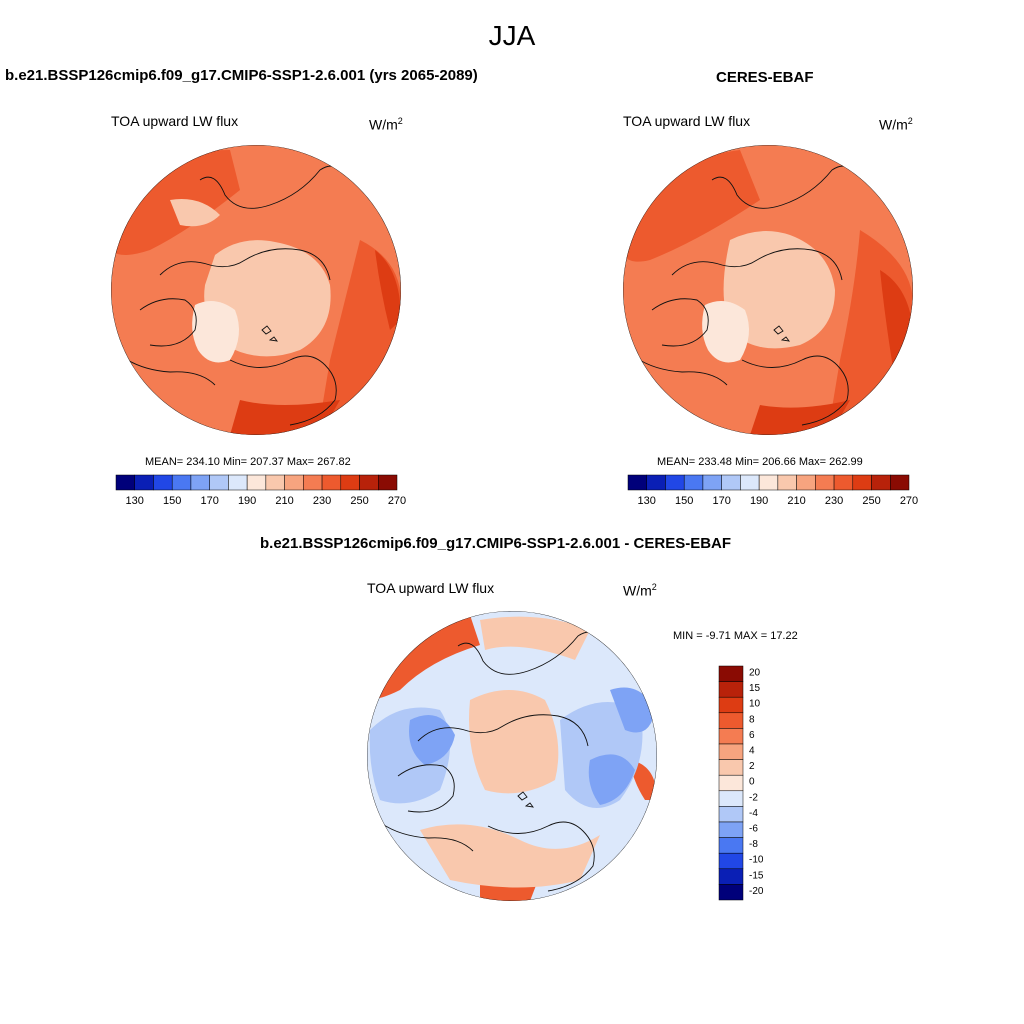 The width and height of the screenshot is (1024, 1024). Describe the element at coordinates (195, 213) in the screenshot. I see `map-model-region-cool-north` at that location.